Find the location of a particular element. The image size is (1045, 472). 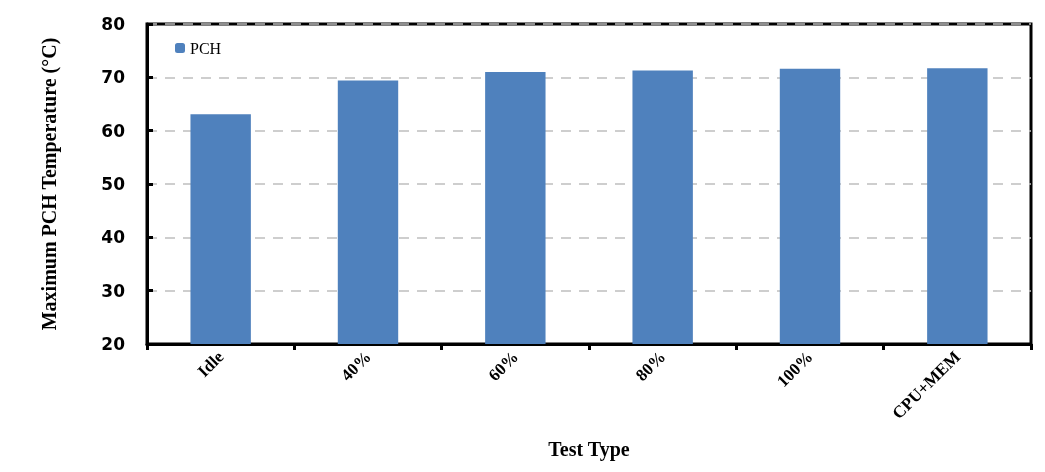

x-tick-label: Idle is located at coordinates (210, 363).